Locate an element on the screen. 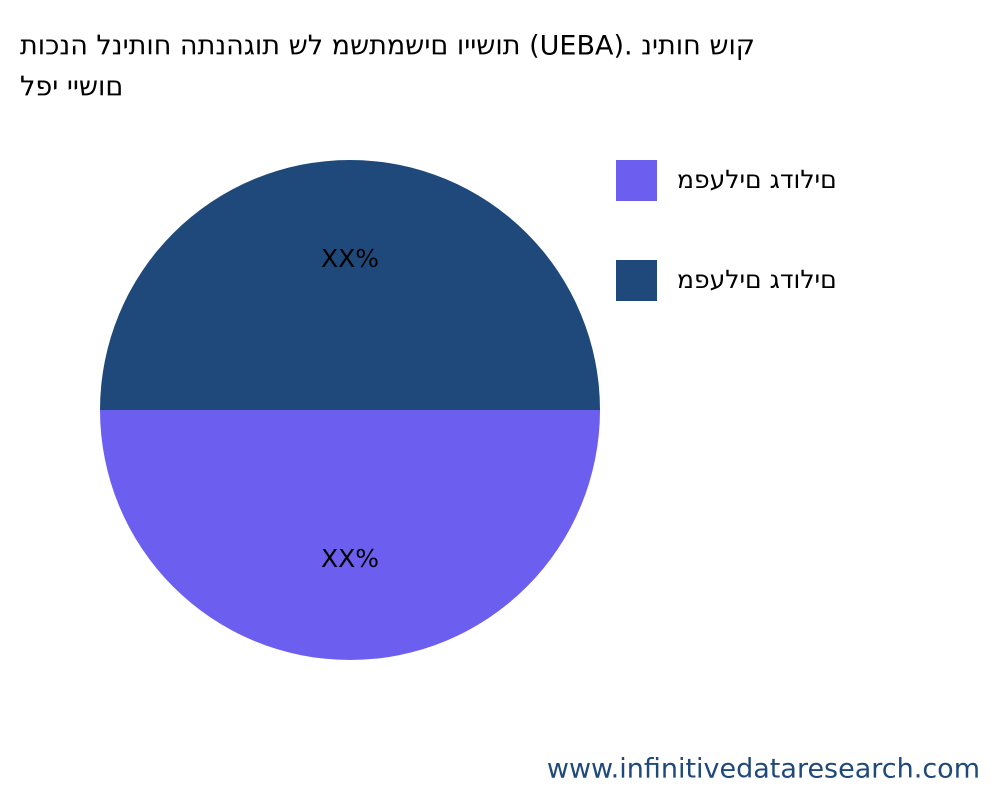 The image size is (1000, 800). source: www.infinitivedataresearch.com is located at coordinates (763, 769).